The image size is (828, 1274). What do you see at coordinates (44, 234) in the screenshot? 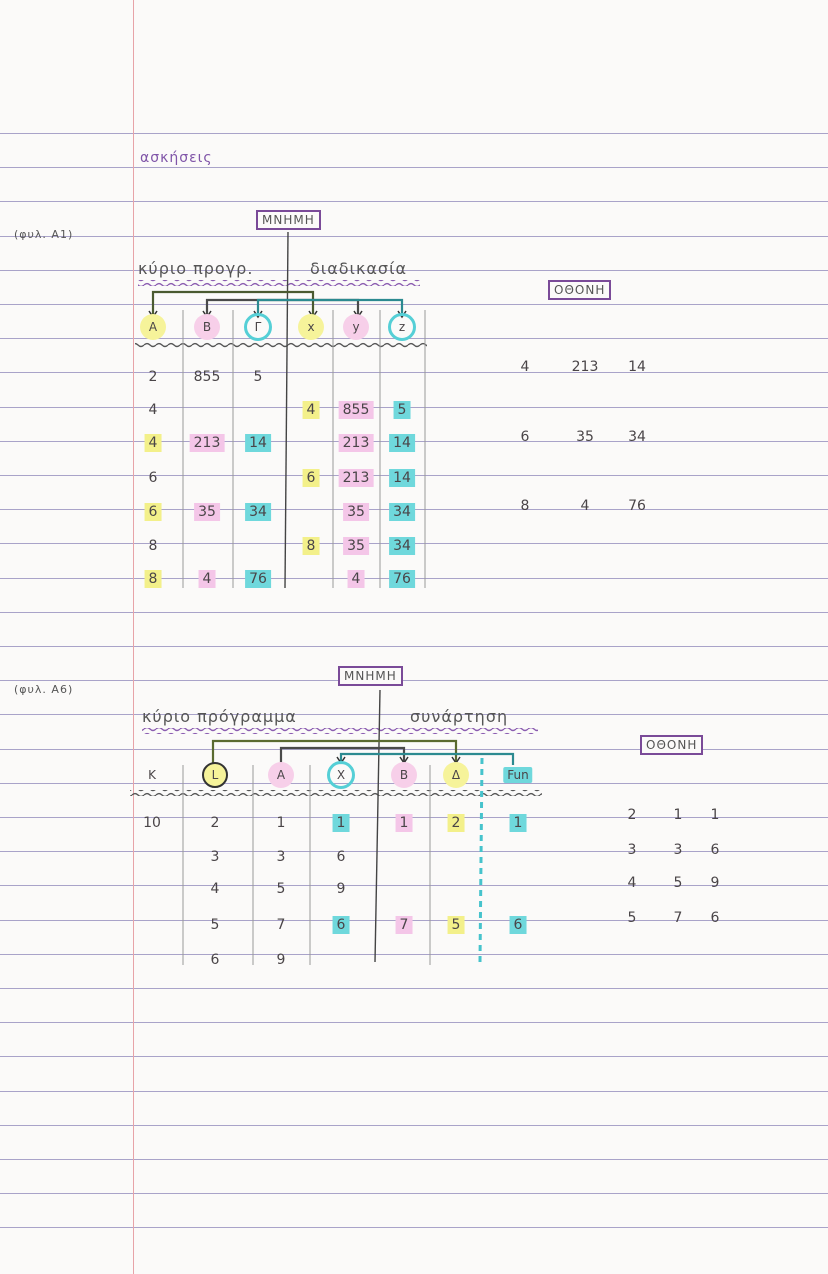
I see `exercise-1-label: (φυλ. Α1)` at bounding box center [44, 234].